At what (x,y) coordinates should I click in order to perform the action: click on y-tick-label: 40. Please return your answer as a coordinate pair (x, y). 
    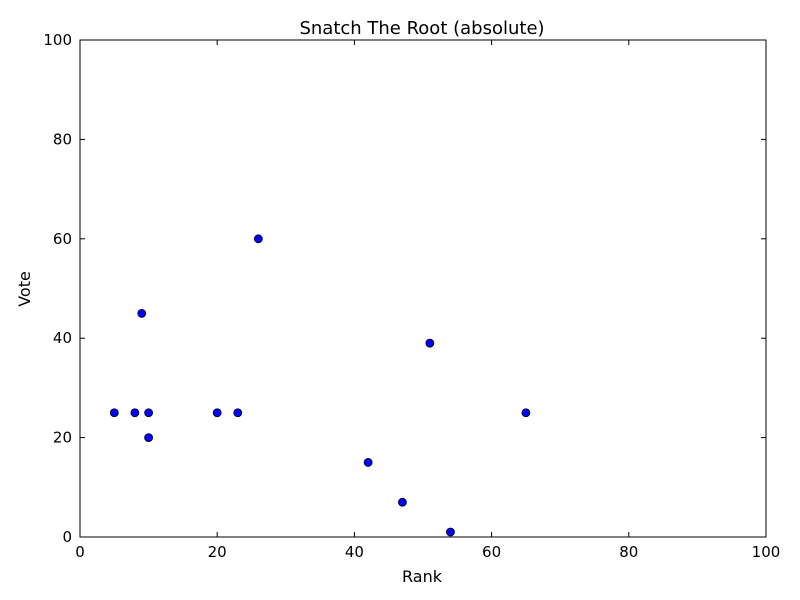
    Looking at the image, I should click on (62, 338).